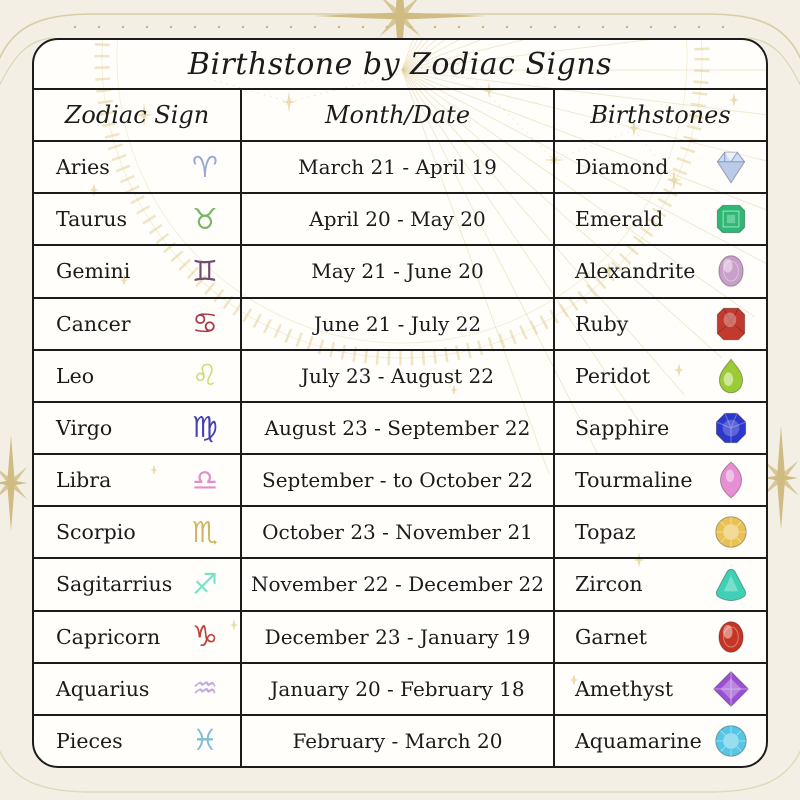 This screenshot has width=800, height=800. What do you see at coordinates (731, 688) in the screenshot?
I see `gem-icon-amethyst` at bounding box center [731, 688].